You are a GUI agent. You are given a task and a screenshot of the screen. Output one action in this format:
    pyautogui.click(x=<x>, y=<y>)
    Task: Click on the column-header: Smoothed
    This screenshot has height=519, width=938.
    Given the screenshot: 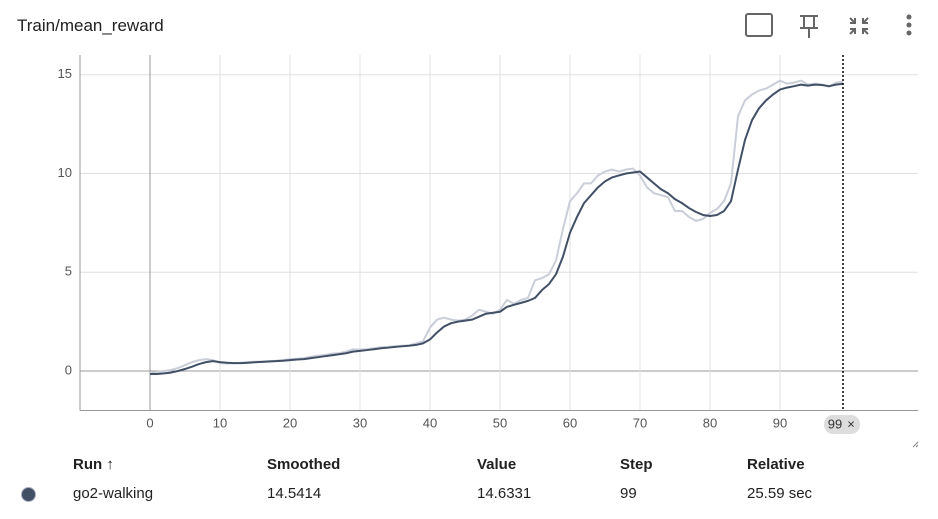 What is the action you would take?
    pyautogui.click(x=304, y=464)
    